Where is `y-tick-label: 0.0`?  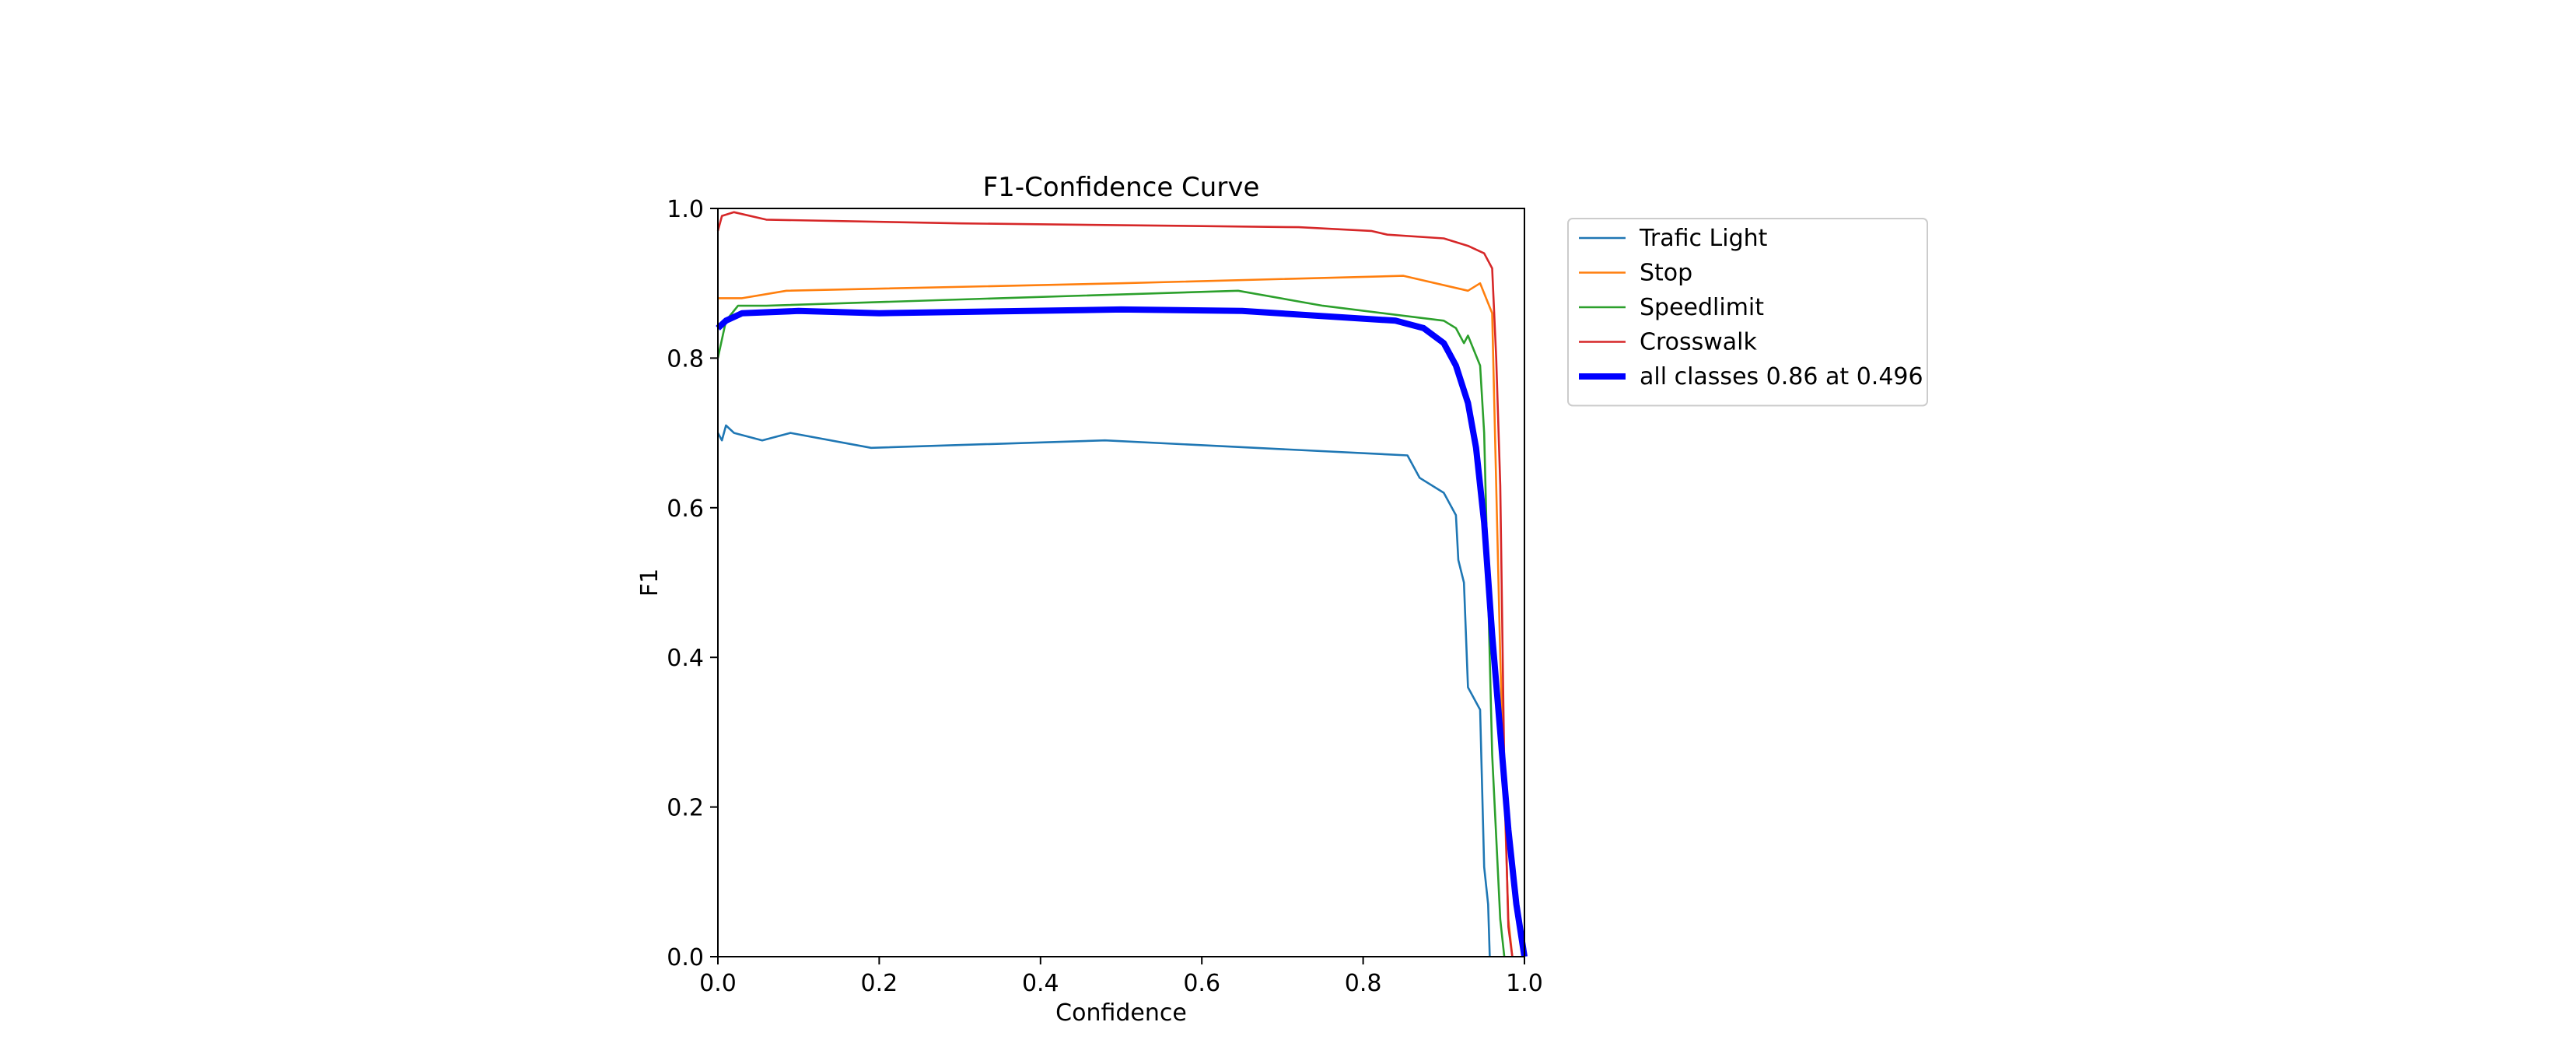 y-tick-label: 0.0 is located at coordinates (685, 958).